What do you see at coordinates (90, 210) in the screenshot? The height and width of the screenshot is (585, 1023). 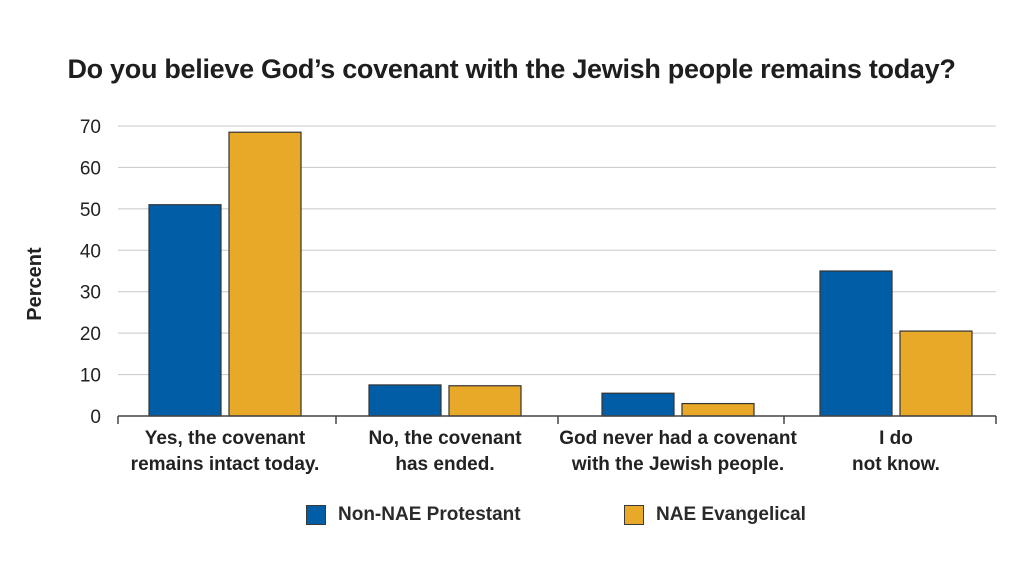 I see `y-tick-label-50: 50` at bounding box center [90, 210].